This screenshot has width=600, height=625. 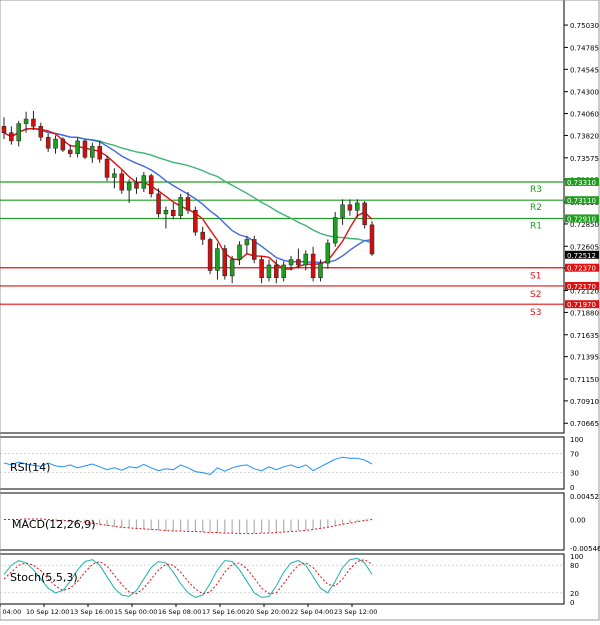 I want to click on current-price-tag, so click(x=582, y=254).